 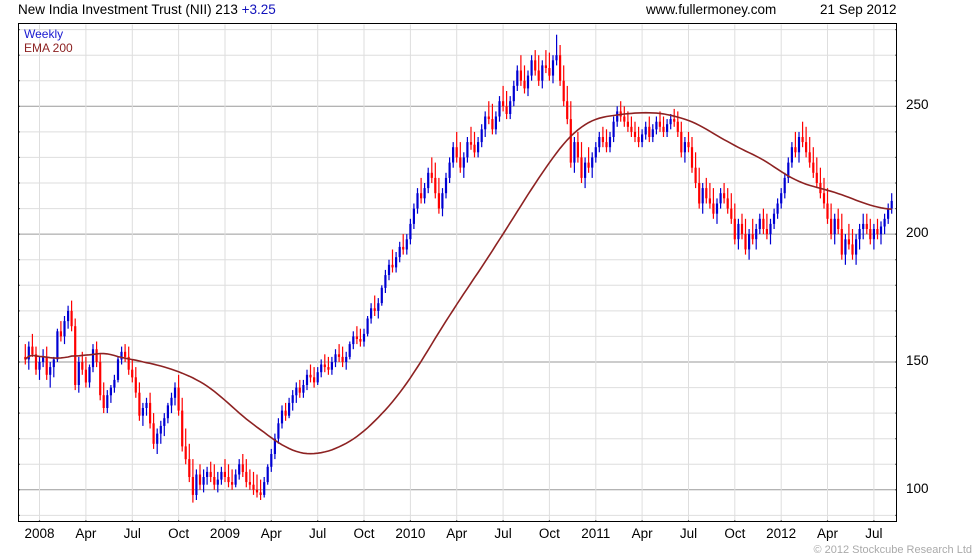 I want to click on chart-date: 21 Sep 2012, so click(x=858, y=9).